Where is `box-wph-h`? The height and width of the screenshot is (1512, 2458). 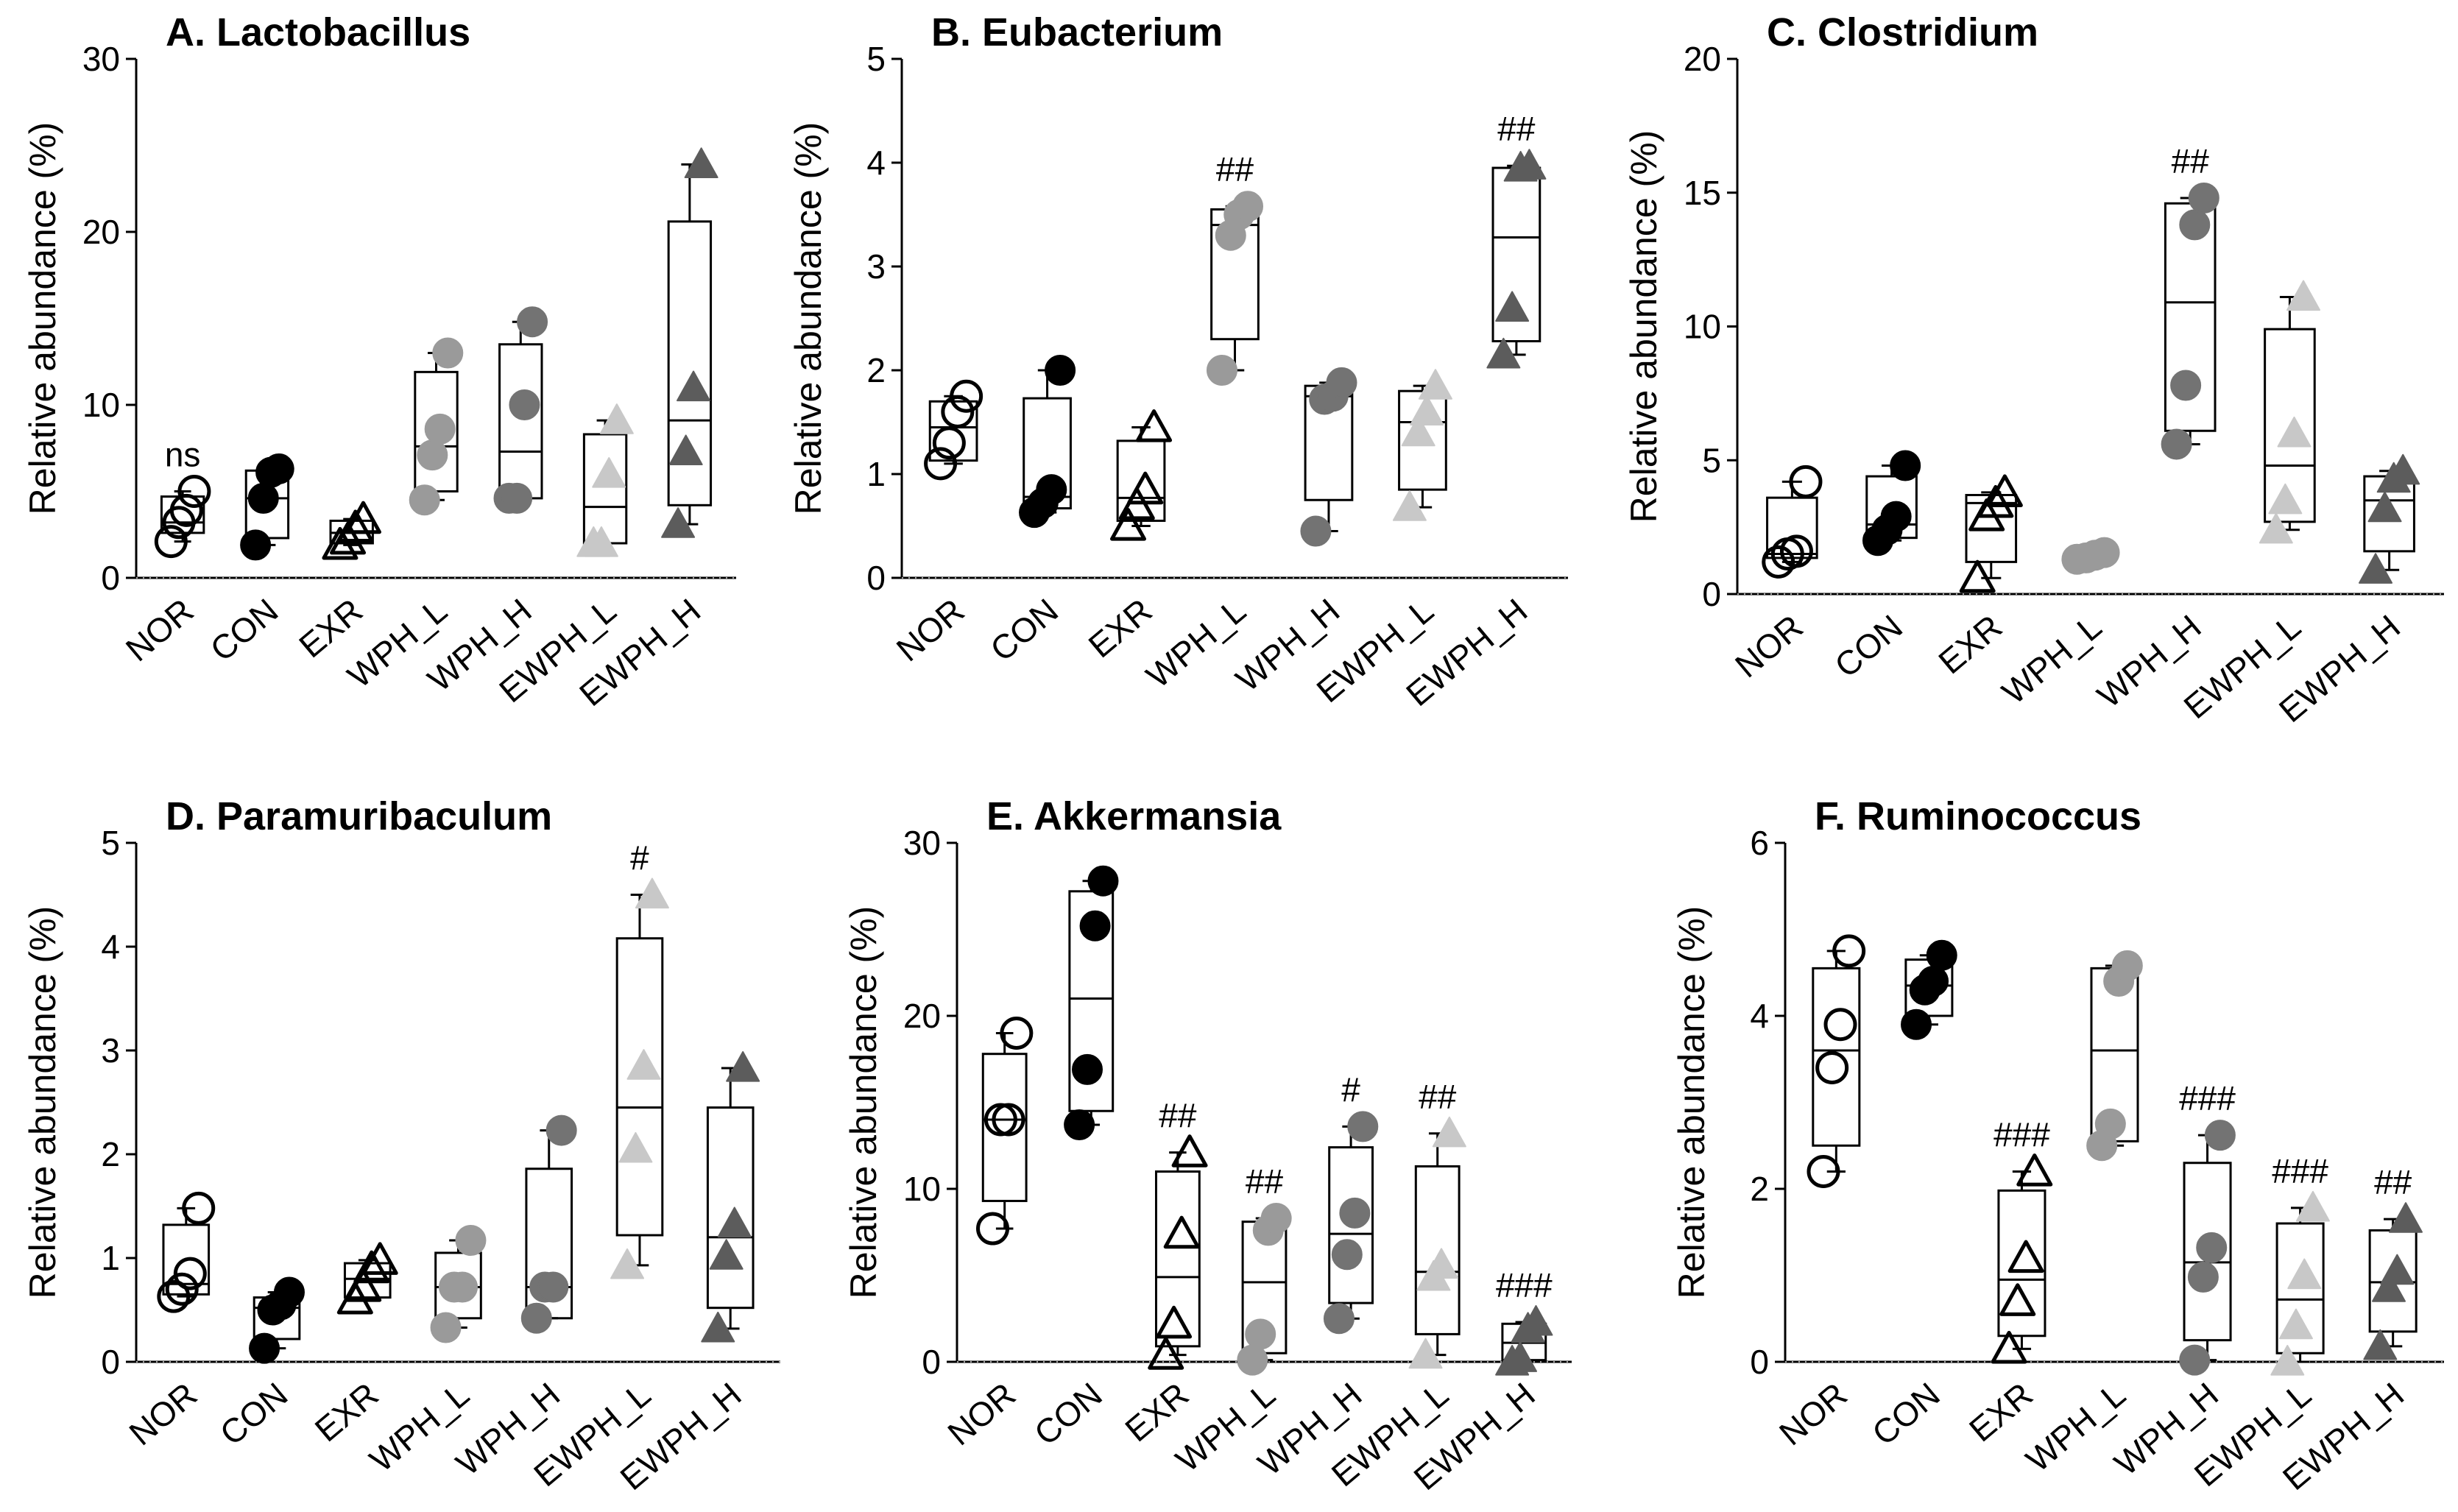 box-wph-h is located at coordinates (548, 1224).